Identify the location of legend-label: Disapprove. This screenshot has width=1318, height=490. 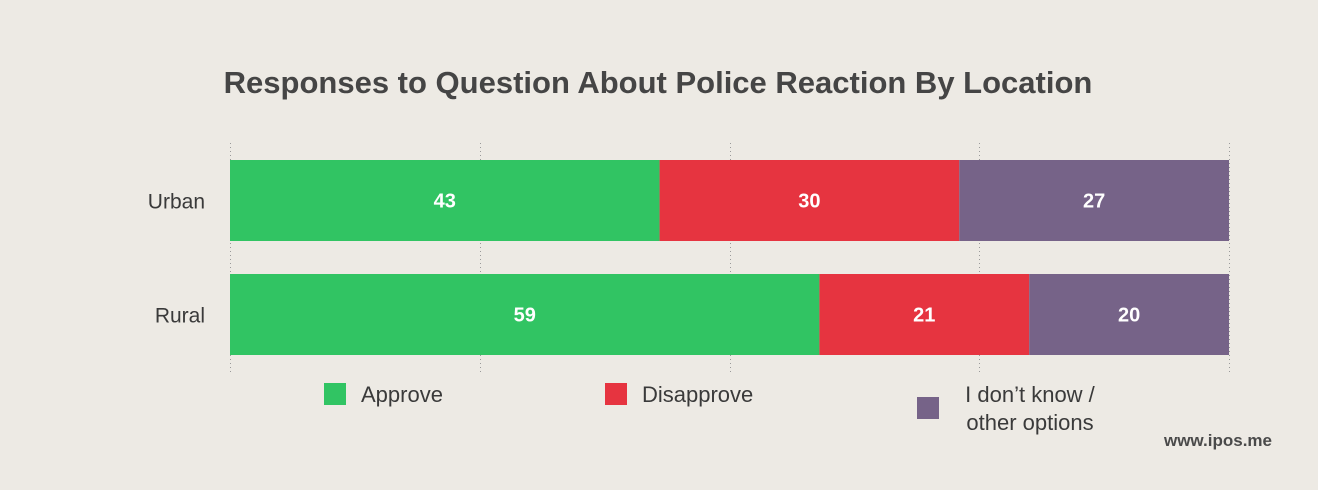
(697, 394).